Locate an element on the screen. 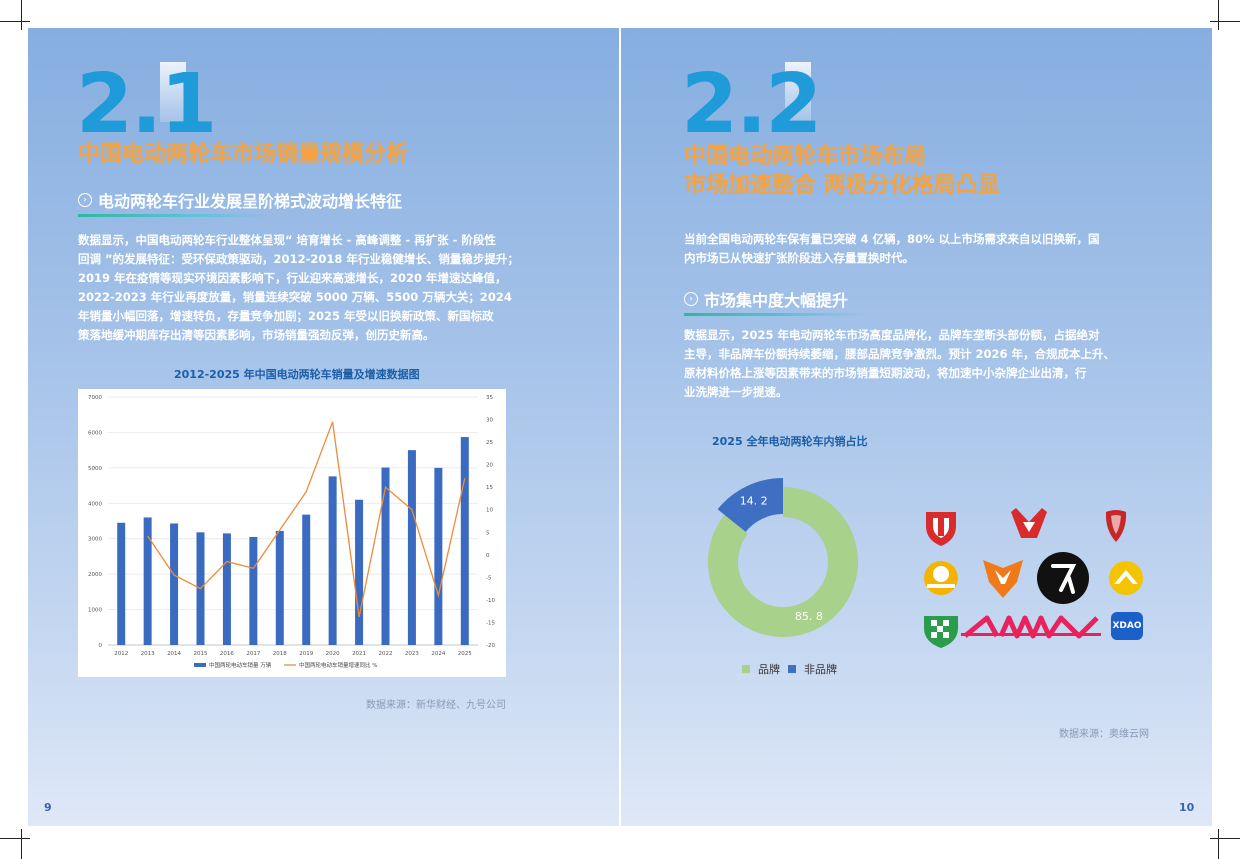 Image resolution: width=1240 pixels, height=859 pixels. paragraph-line: 原材料价格上涨等因素带来的市场销量短期波动，将加速中小杂牌企业出清，行 is located at coordinates (885, 373).